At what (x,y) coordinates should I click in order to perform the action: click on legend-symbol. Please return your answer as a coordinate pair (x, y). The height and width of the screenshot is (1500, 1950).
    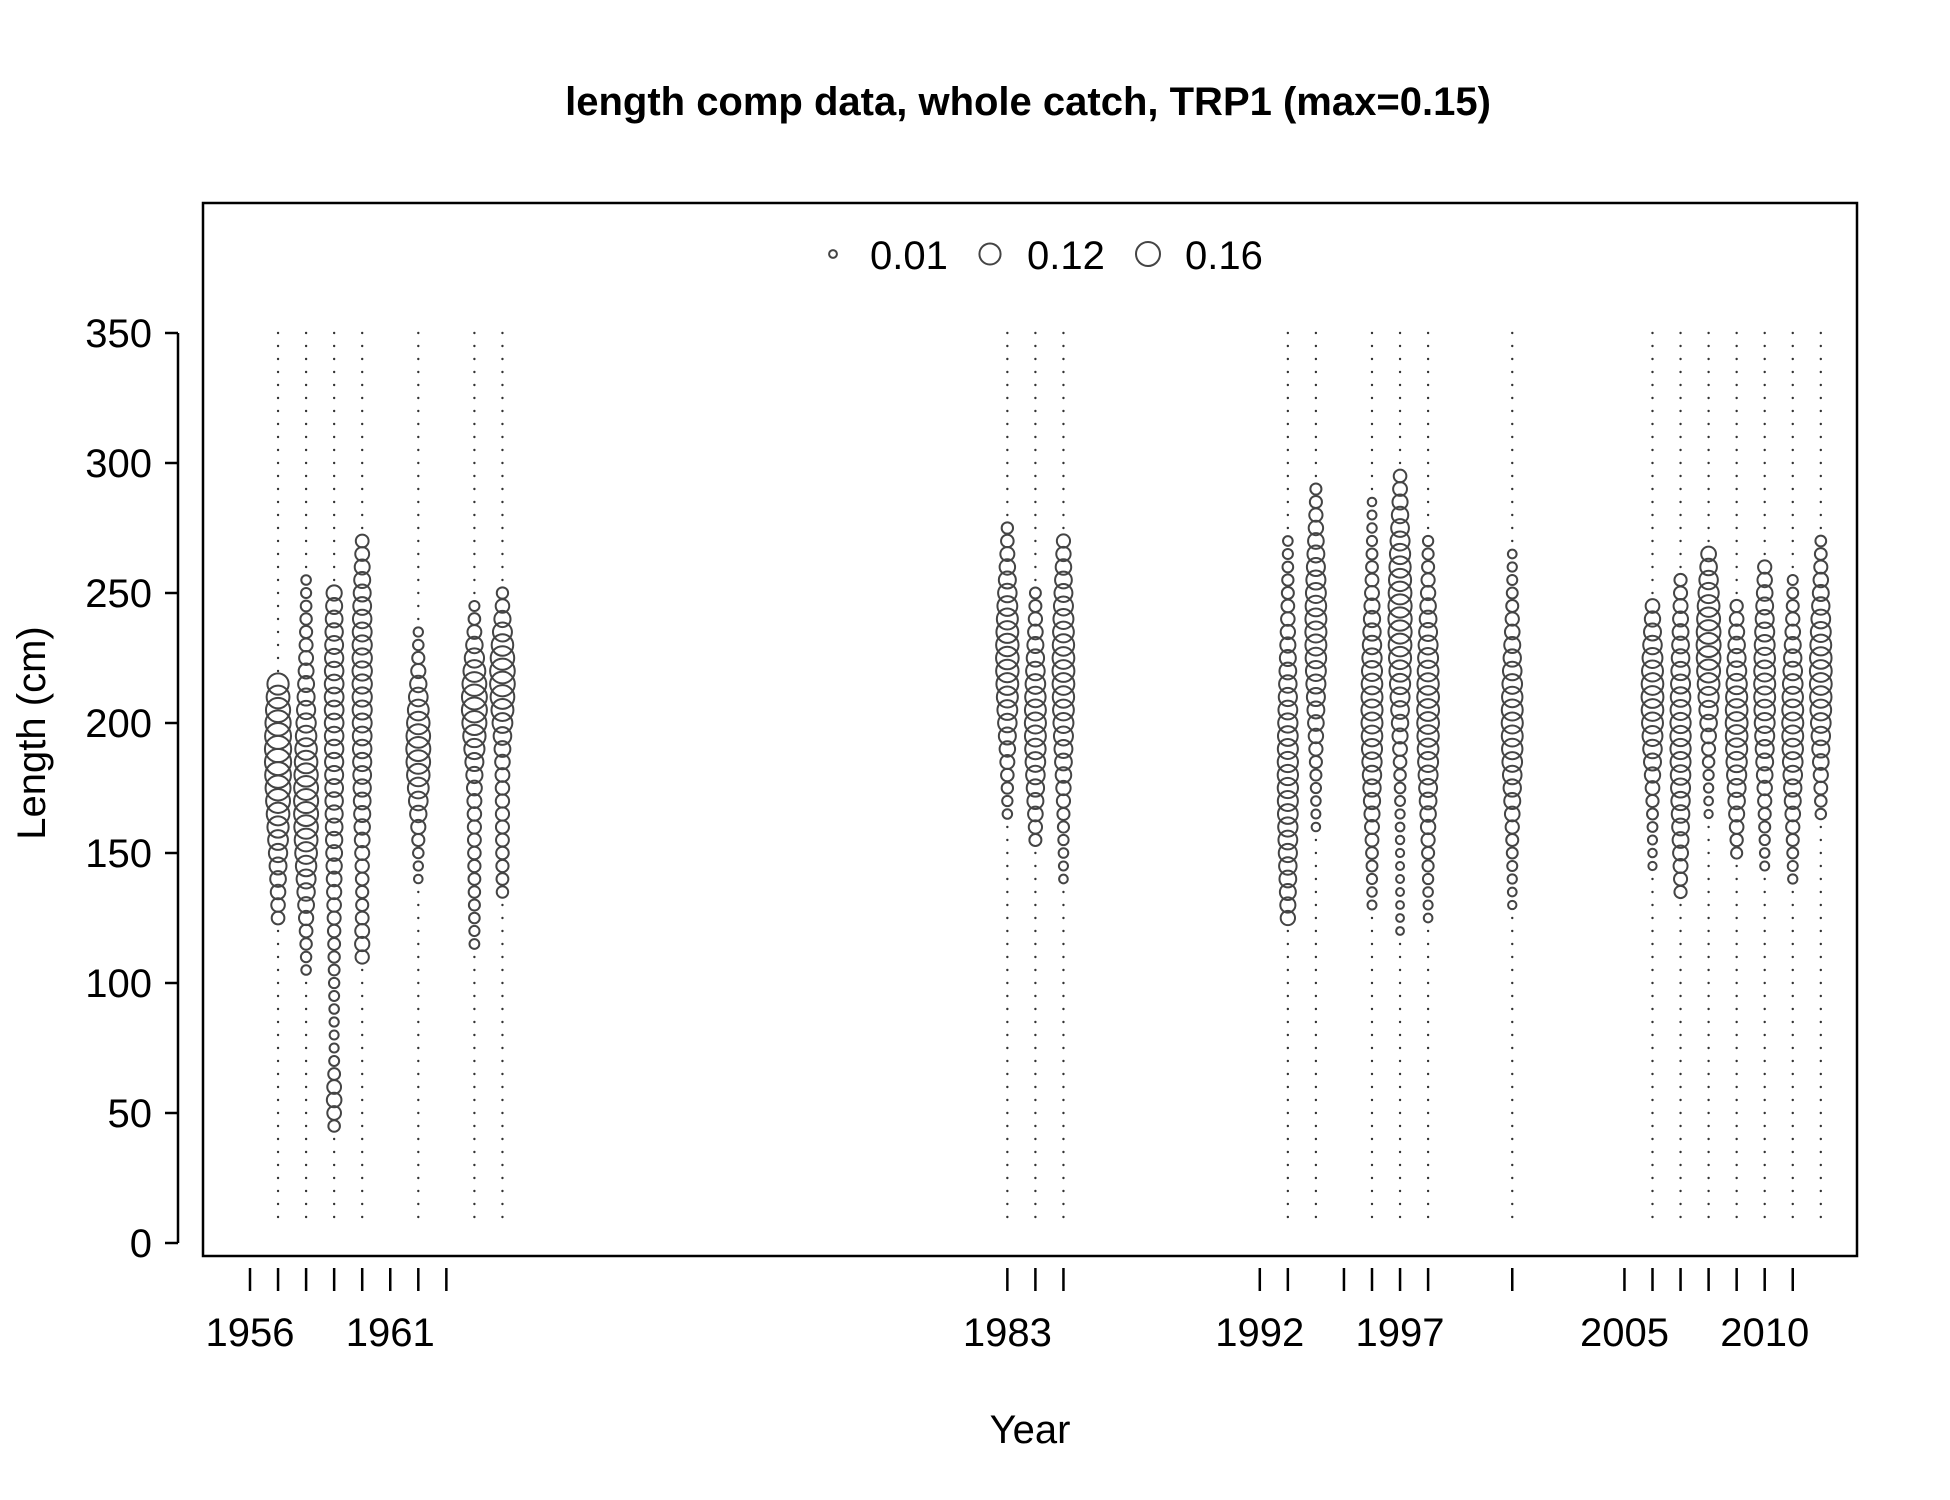
    Looking at the image, I should click on (1148, 254).